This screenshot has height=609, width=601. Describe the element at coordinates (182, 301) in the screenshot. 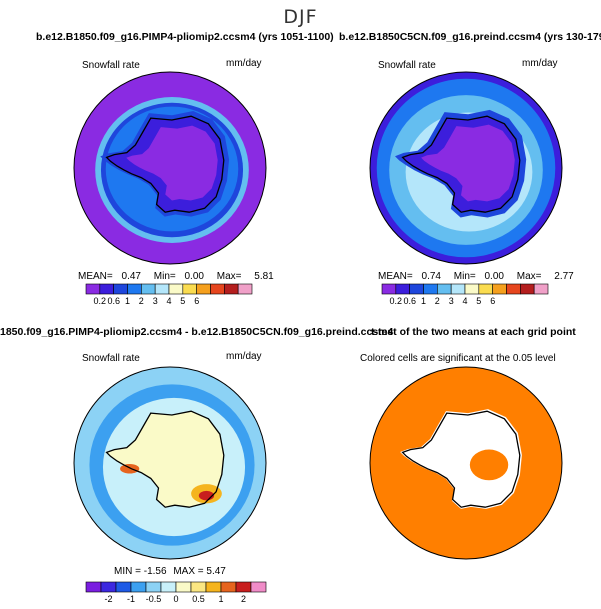

I see `panel-1-tick-label: 5` at that location.